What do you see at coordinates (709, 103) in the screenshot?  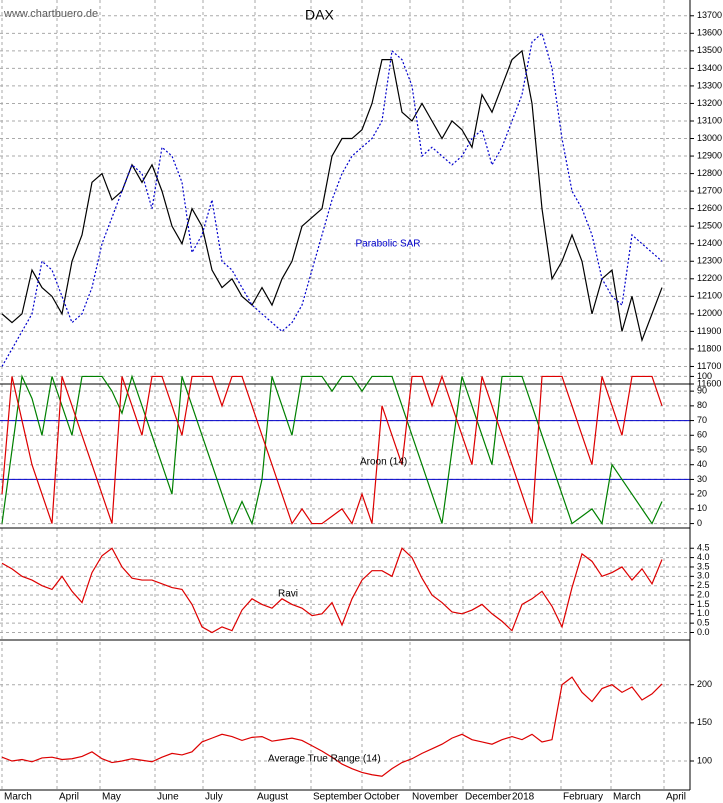 I see `y-tick-label: 13200` at bounding box center [709, 103].